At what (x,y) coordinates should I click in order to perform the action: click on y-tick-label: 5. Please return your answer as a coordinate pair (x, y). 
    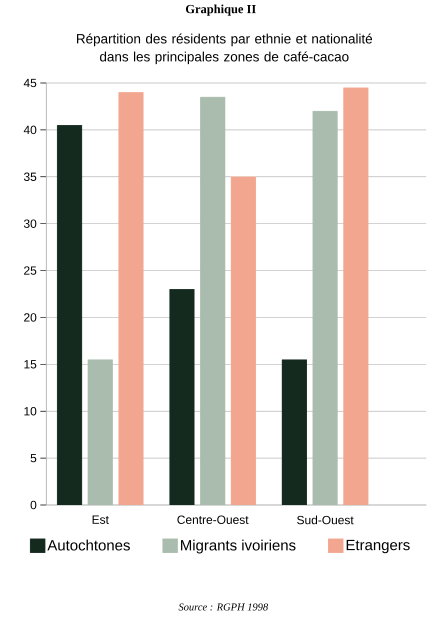
    Looking at the image, I should click on (33, 458).